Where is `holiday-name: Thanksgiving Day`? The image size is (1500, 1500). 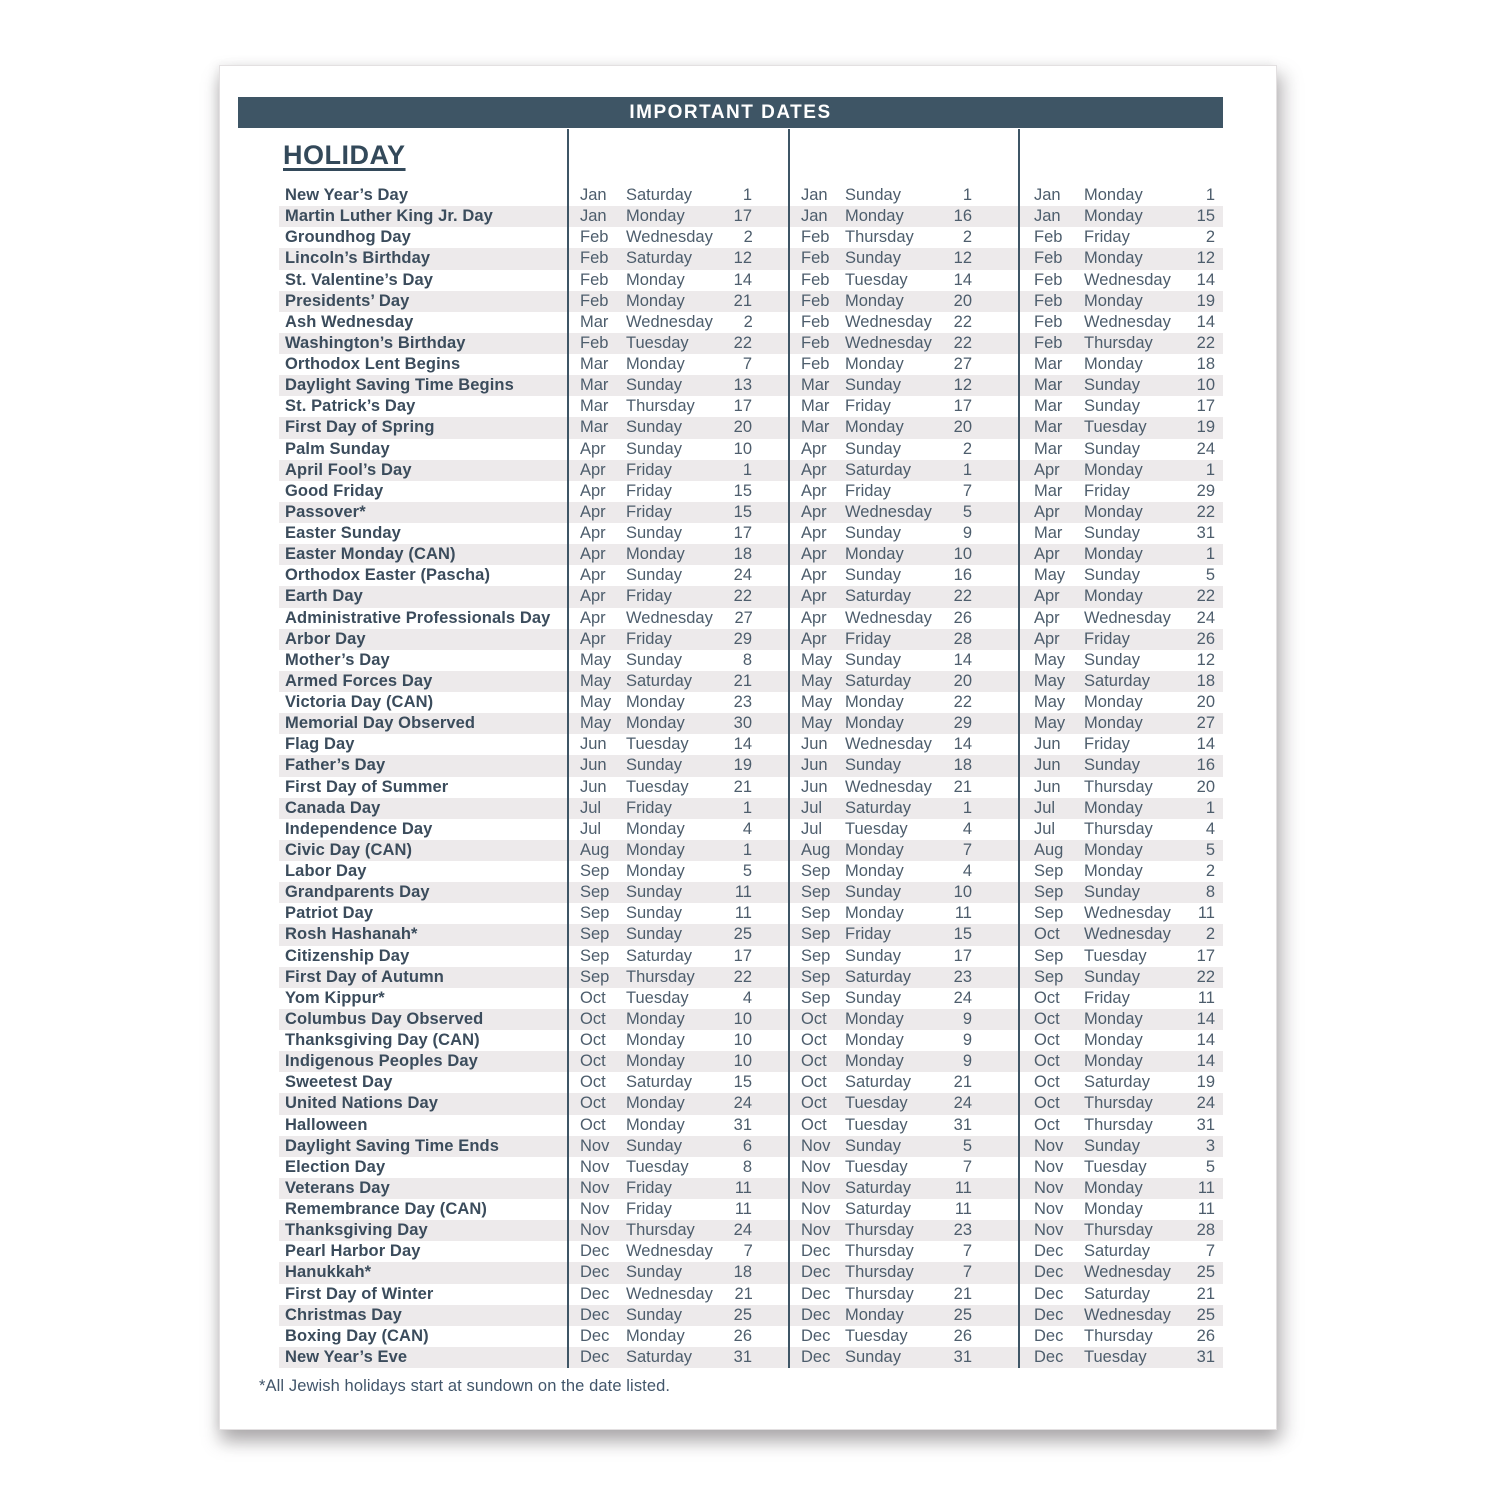 holiday-name: Thanksgiving Day is located at coordinates (356, 1230).